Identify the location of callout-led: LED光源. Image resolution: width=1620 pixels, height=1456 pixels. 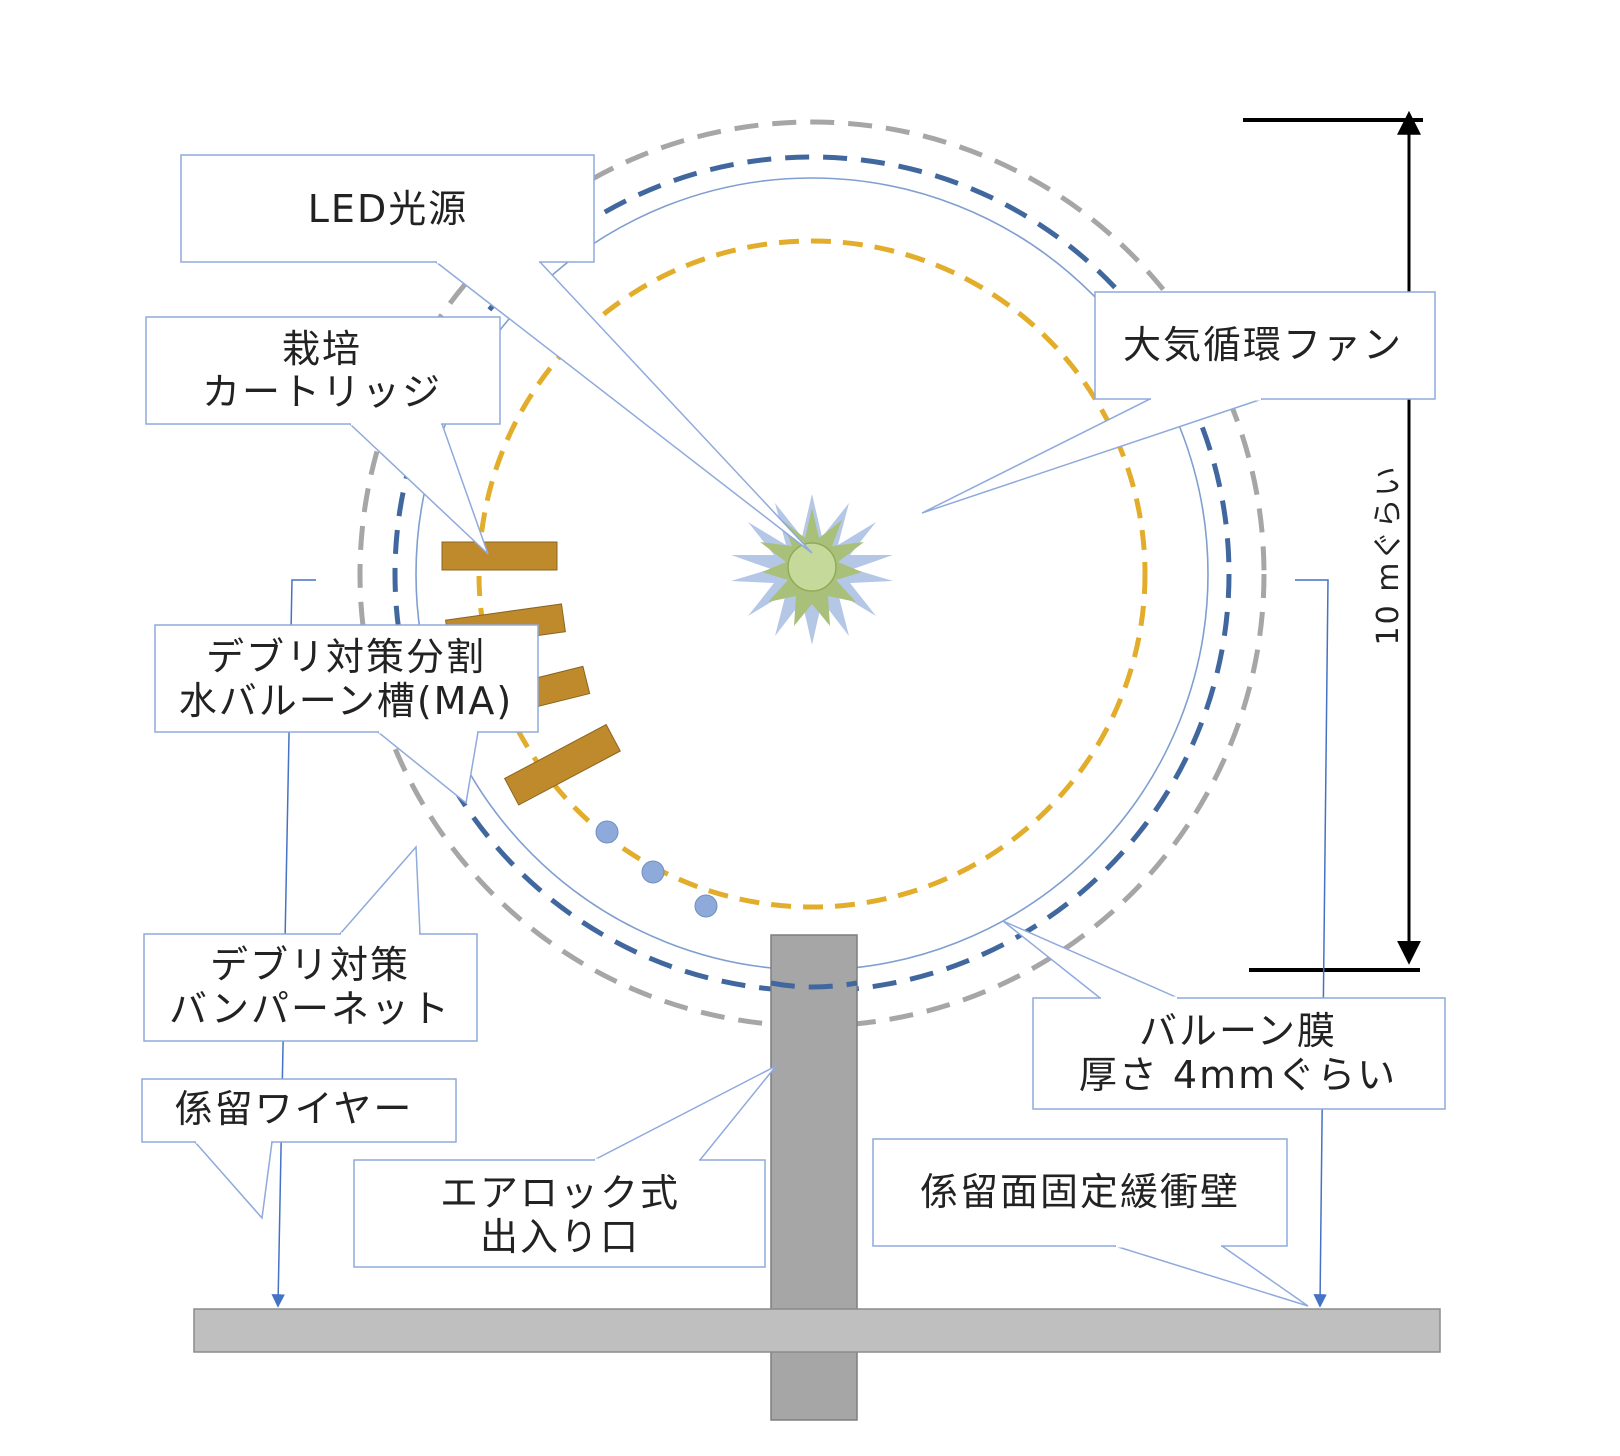
(496, 354).